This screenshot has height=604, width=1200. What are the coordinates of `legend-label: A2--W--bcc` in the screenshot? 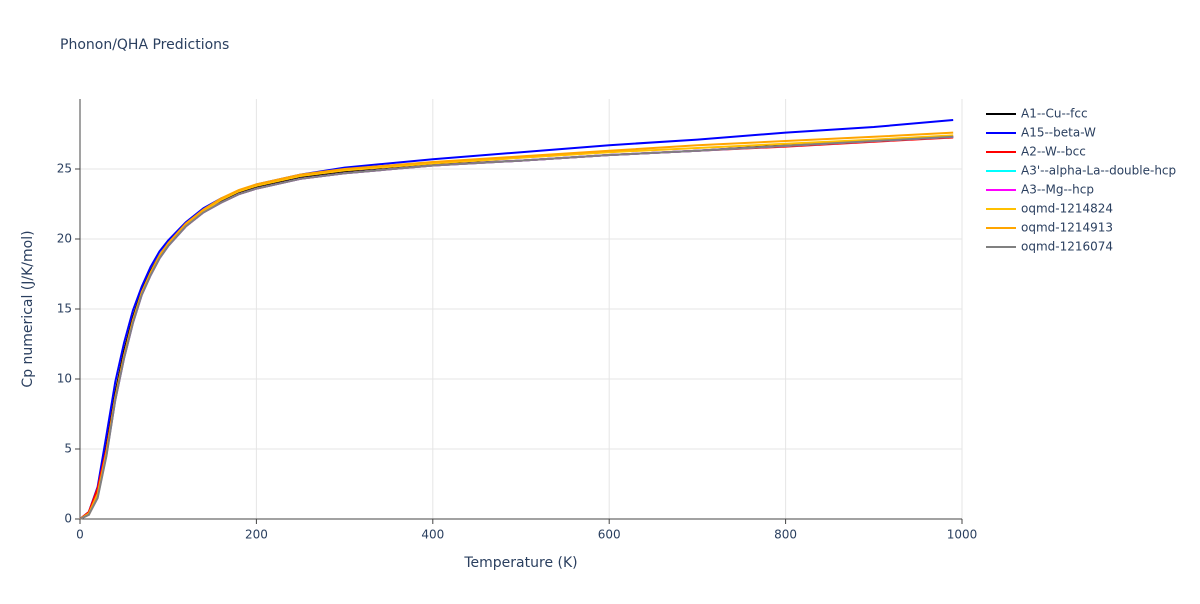 It's located at (1053, 152).